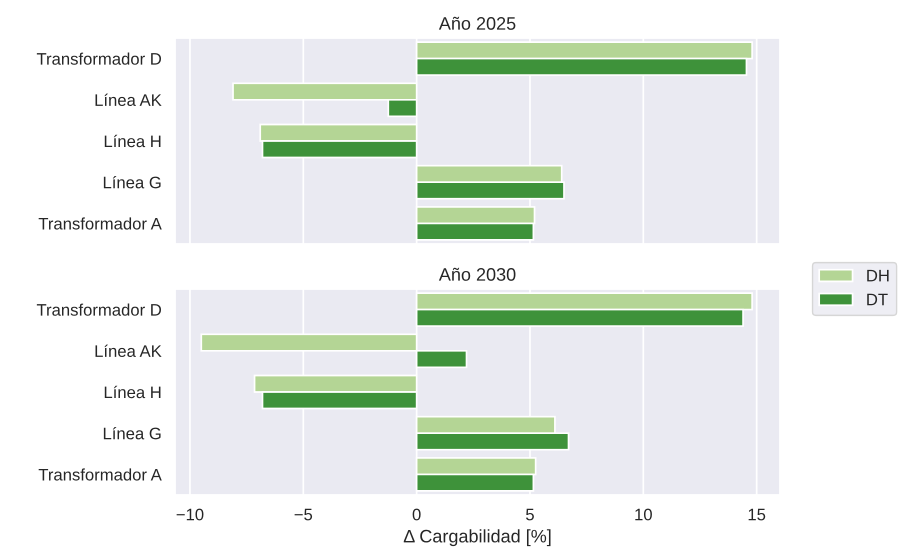 This screenshot has height=551, width=898. I want to click on x-tick-label: −5, so click(303, 514).